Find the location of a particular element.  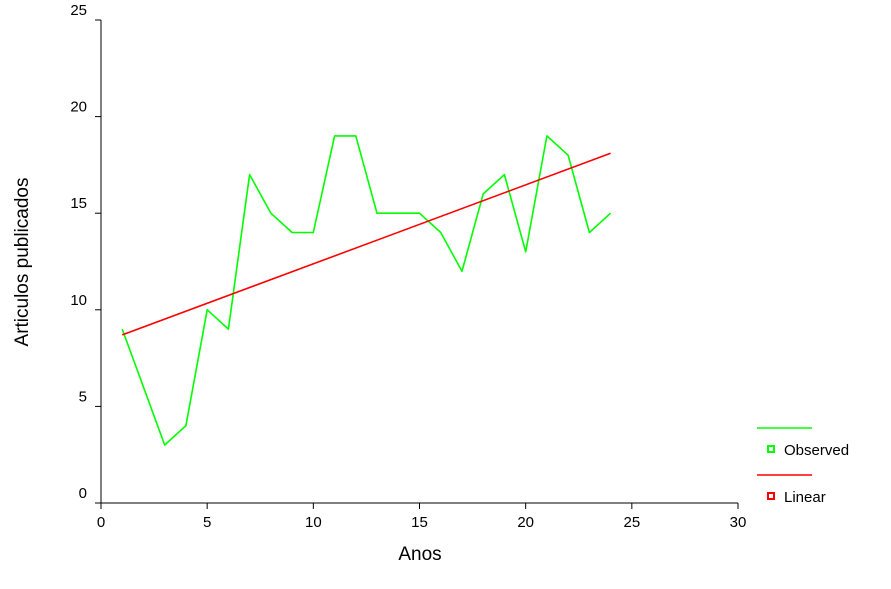

y-tick-label: 15 is located at coordinates (78, 203).